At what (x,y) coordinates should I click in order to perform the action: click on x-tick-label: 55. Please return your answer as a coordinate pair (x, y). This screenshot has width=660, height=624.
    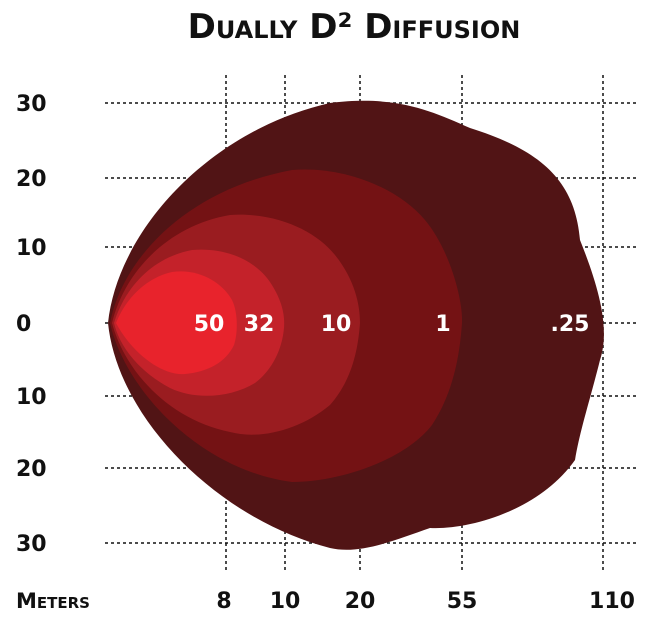
    Looking at the image, I should click on (462, 601).